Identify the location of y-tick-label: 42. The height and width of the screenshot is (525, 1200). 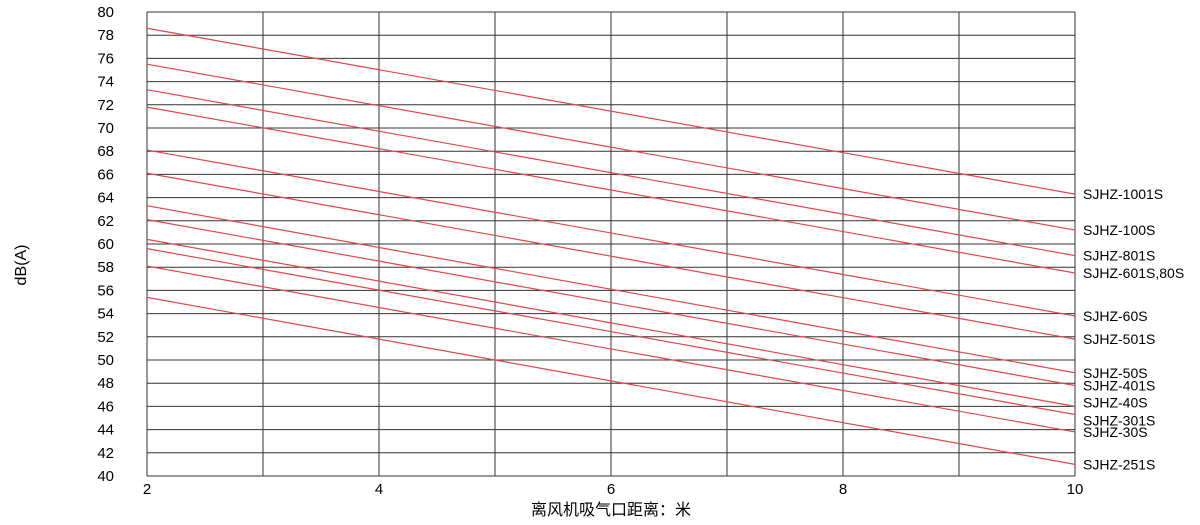
(105, 453).